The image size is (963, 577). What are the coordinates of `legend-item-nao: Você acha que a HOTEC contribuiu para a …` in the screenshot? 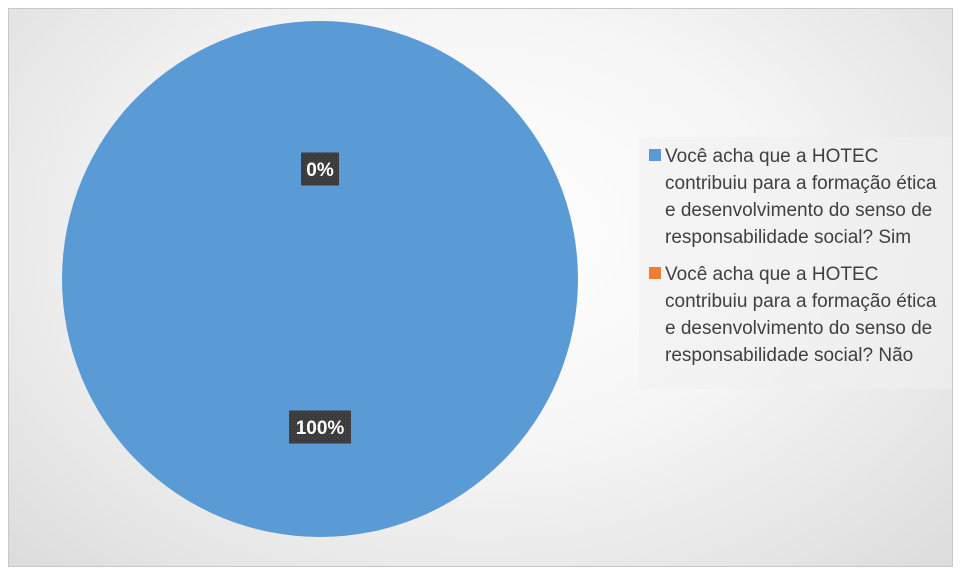 It's located at (799, 315).